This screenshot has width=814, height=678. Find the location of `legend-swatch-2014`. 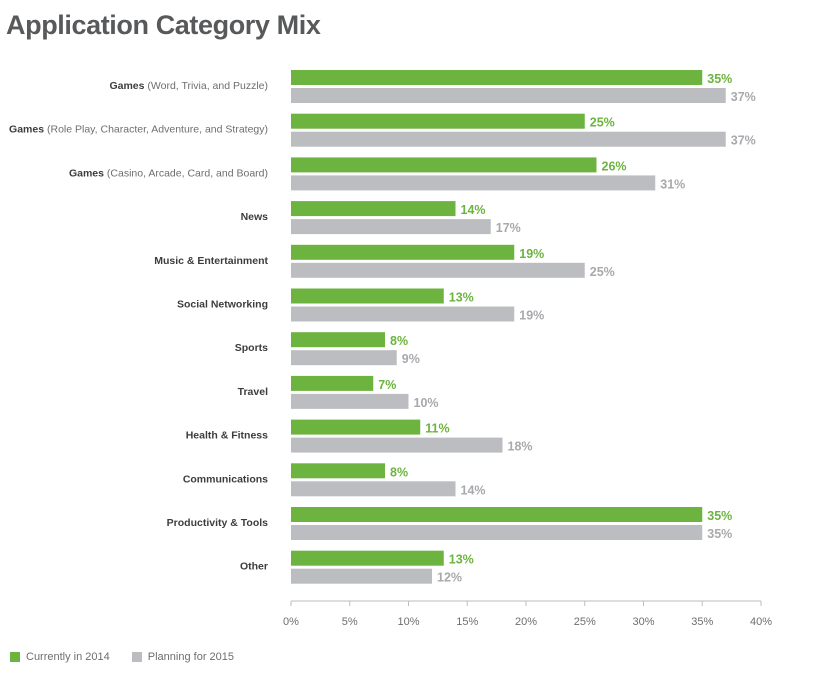

legend-swatch-2014 is located at coordinates (15, 657).